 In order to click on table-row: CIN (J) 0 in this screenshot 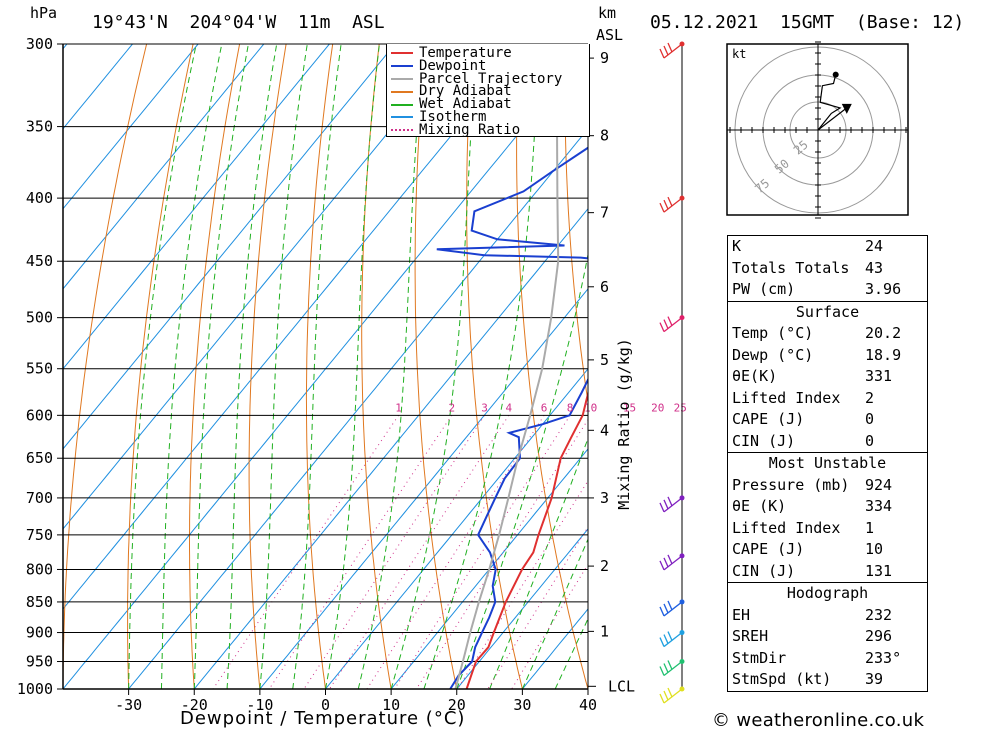, I will do `click(827, 442)`.